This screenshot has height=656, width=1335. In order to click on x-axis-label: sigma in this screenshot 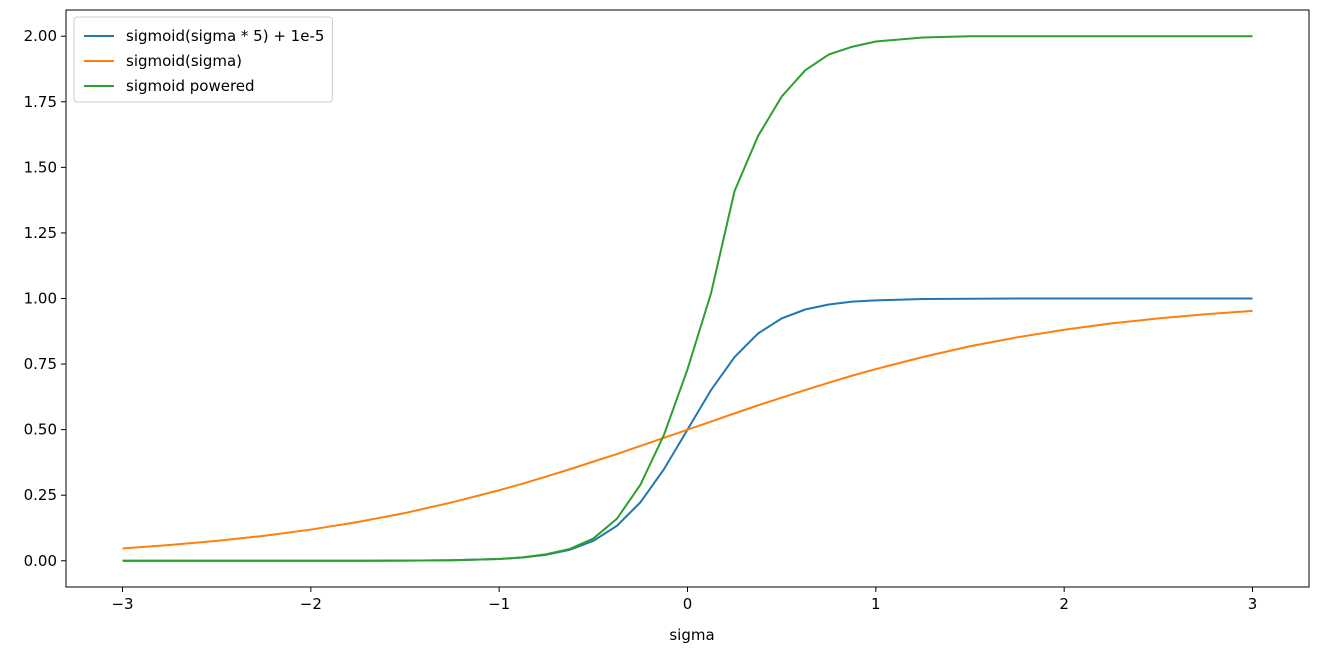, I will do `click(691, 635)`.